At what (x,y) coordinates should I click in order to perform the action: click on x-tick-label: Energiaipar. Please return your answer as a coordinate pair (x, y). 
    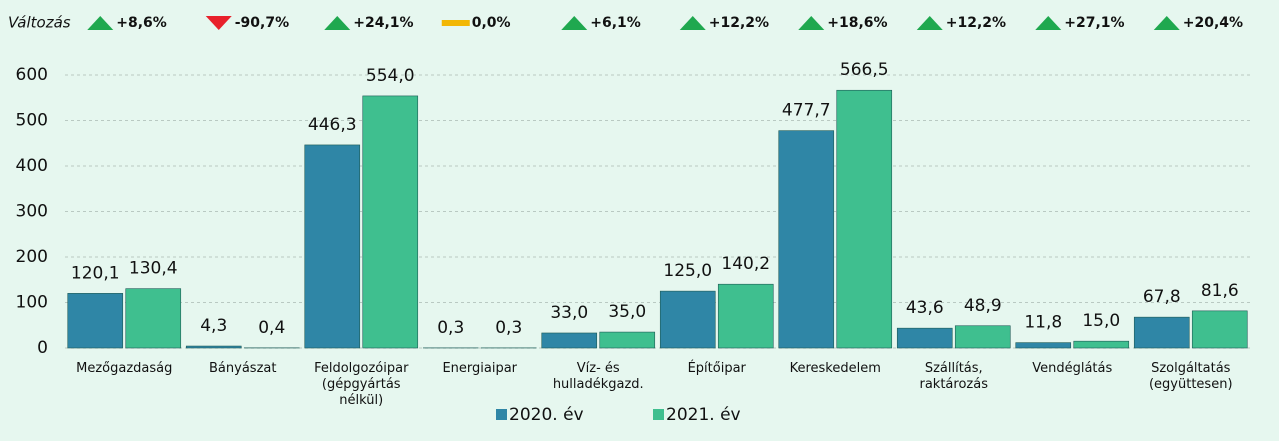
    Looking at the image, I should click on (479, 368).